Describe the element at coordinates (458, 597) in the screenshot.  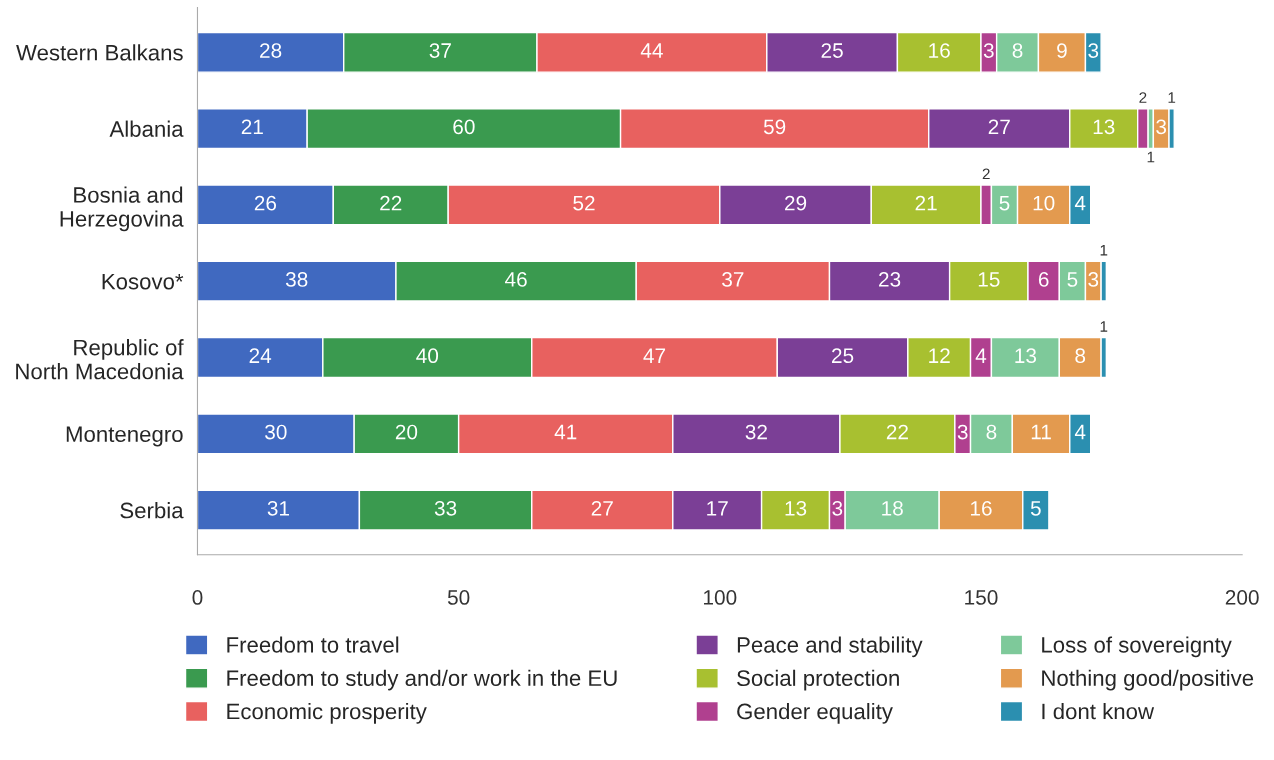
I see `x-tick-label: 50` at that location.